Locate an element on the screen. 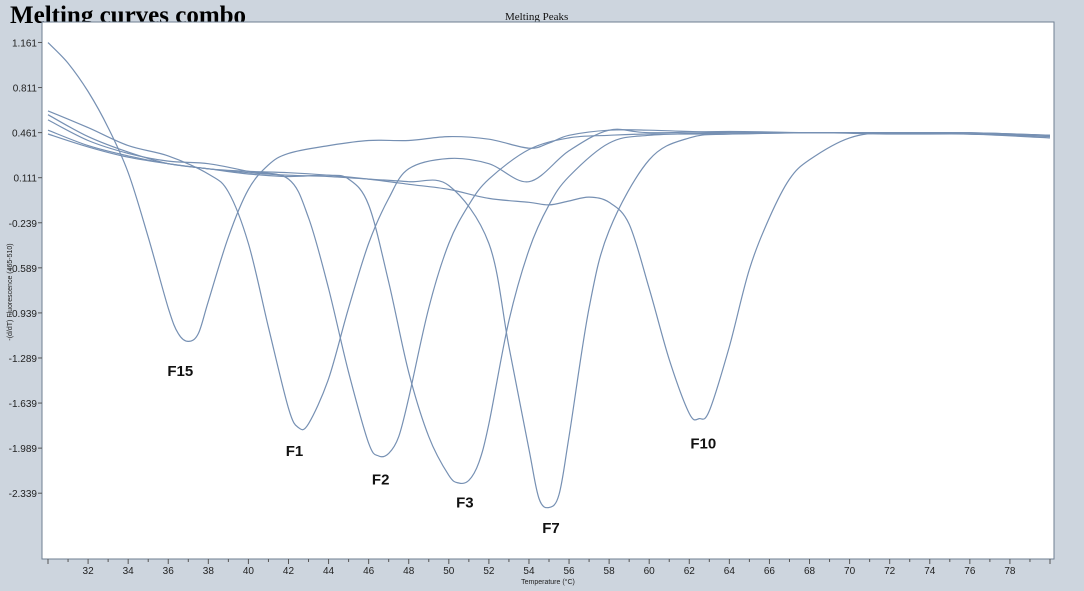  x-tick-label: 42 is located at coordinates (289, 571).